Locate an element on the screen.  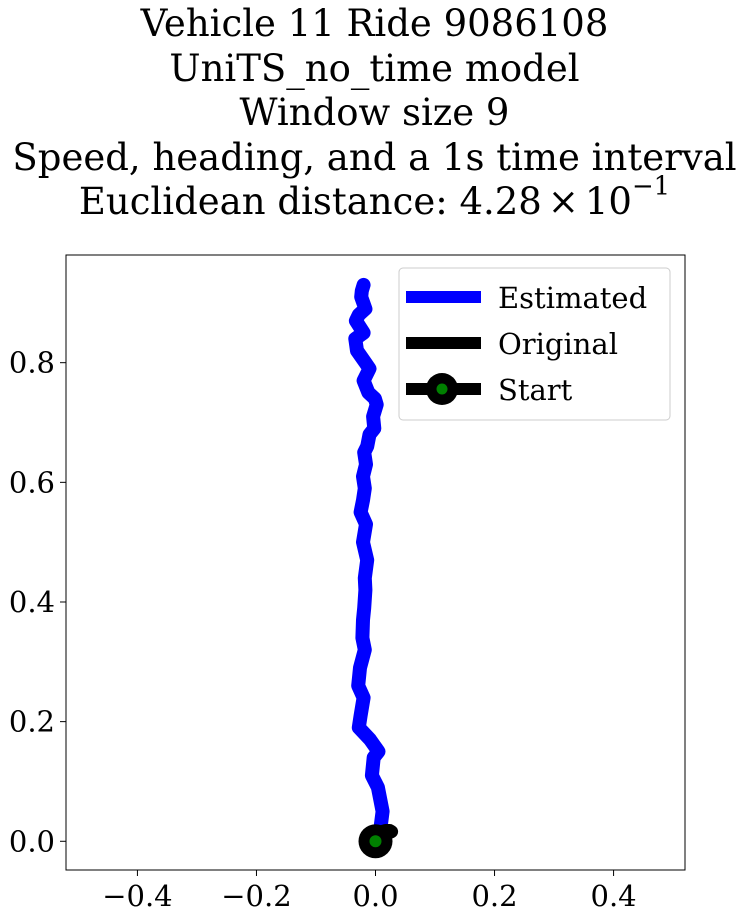
title-line-3: Window size 9 is located at coordinates (374, 112).